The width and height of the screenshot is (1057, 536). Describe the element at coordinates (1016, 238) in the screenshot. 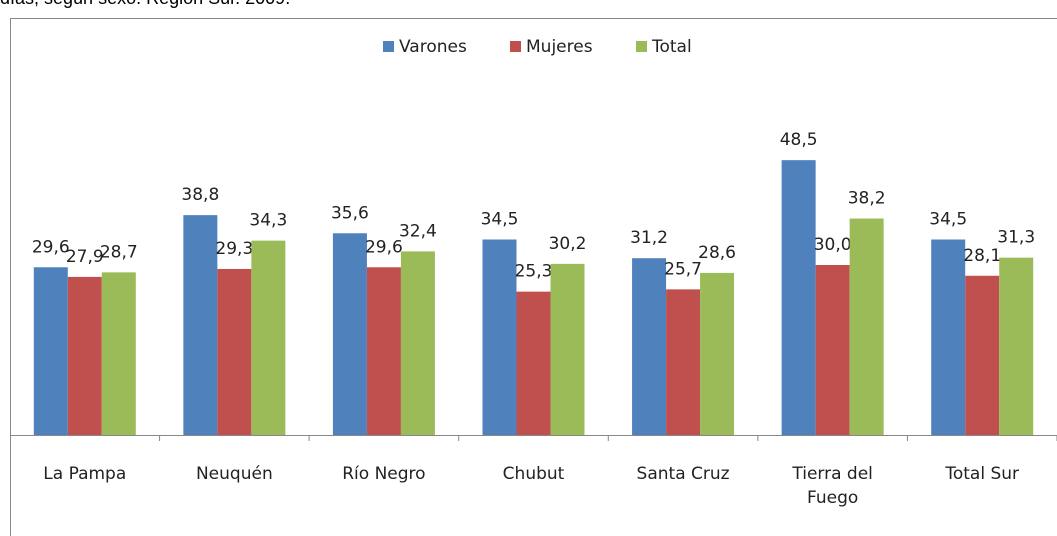

I see `data-label: 31,3` at that location.